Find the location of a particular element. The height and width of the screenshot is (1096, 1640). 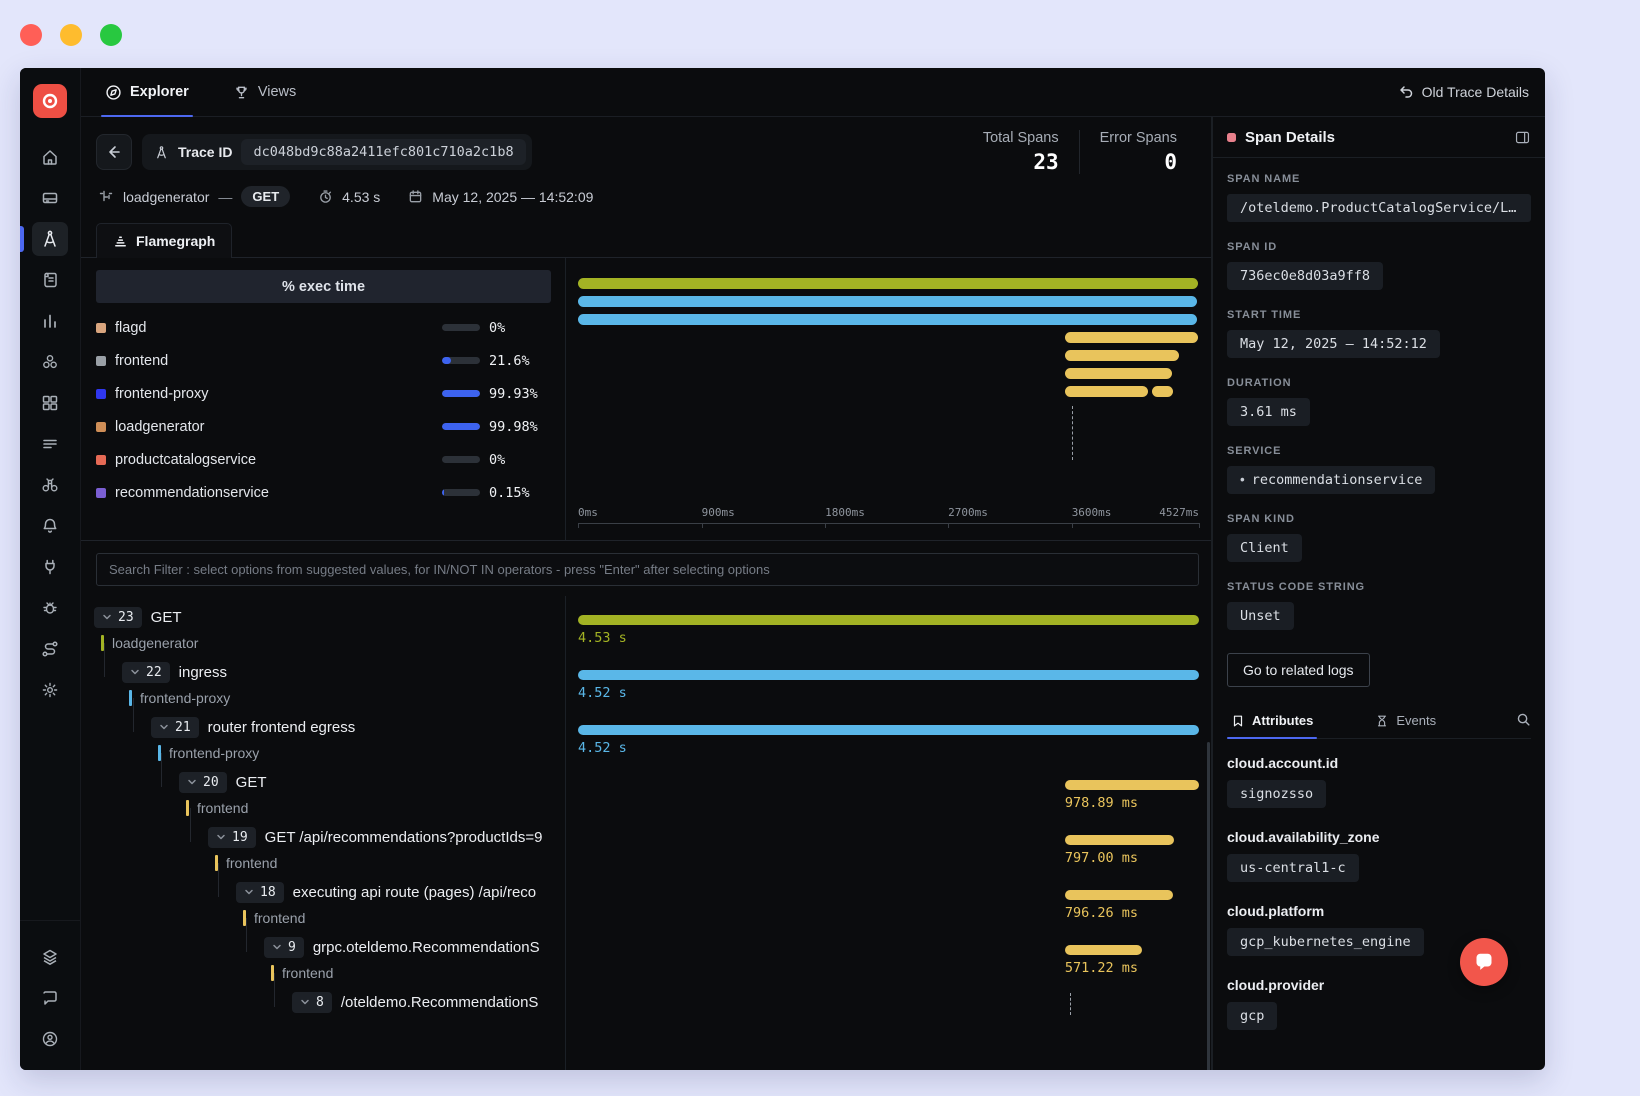

sidebar-item-support is located at coordinates (50, 998).